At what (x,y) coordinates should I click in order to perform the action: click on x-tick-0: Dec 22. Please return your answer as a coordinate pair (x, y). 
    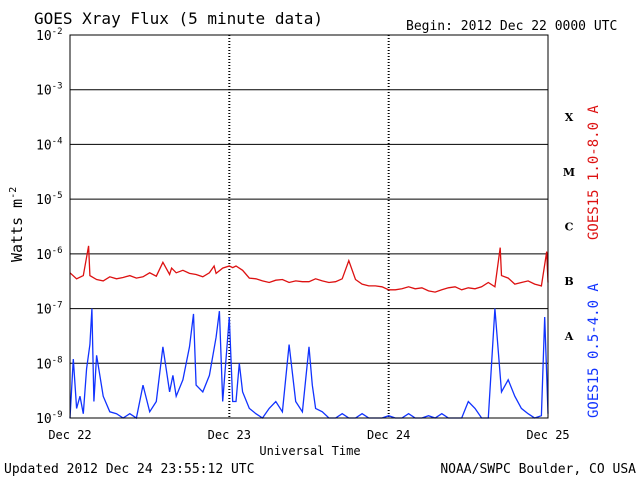
    Looking at the image, I should click on (69, 435).